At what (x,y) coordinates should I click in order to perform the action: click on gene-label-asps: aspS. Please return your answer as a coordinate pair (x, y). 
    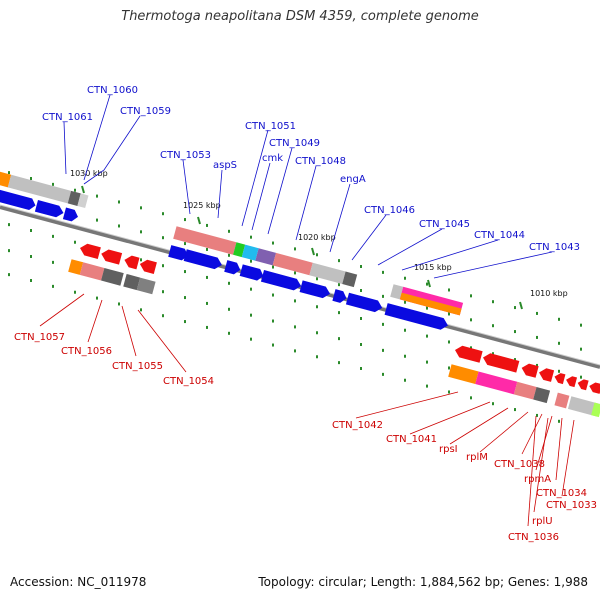
    Looking at the image, I should click on (225, 165).